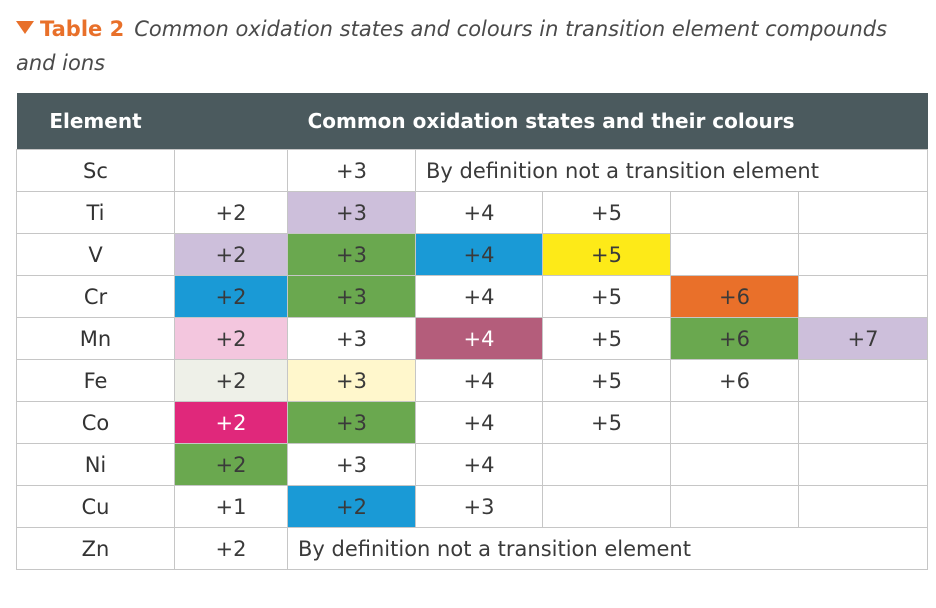  Describe the element at coordinates (863, 338) in the screenshot. I see `oxidation-state-cell: +7` at that location.